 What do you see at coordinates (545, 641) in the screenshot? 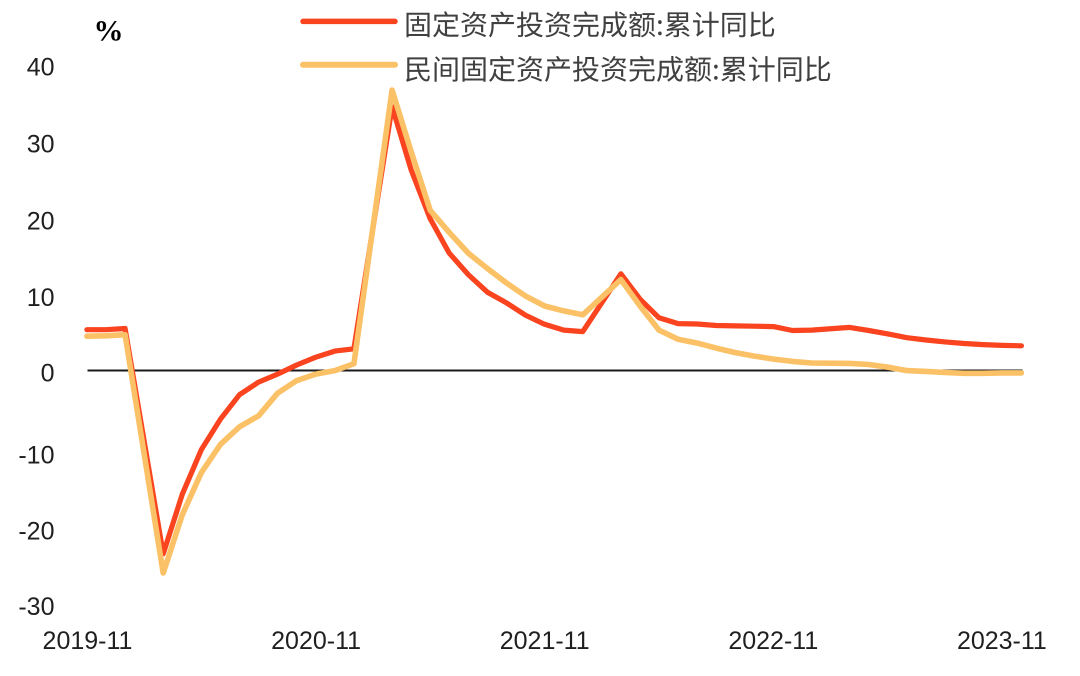
I see `svg-text: 2021-11` at bounding box center [545, 641].